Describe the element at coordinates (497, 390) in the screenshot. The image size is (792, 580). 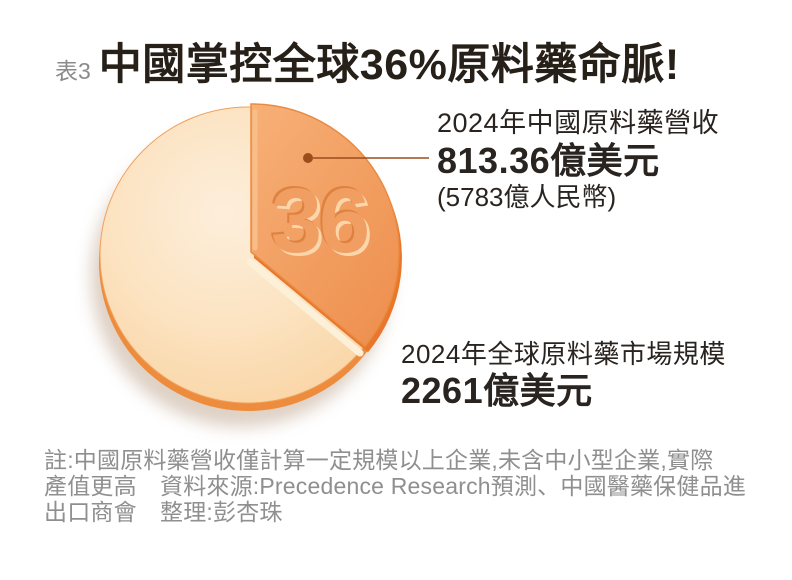
I see `callout-global-value: 2261億美元` at that location.